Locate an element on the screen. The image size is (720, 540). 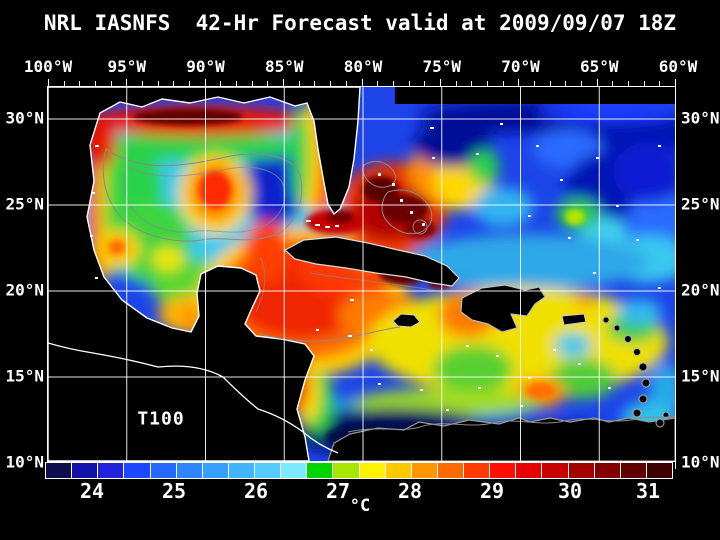
colorbar-tick-1: 25 is located at coordinates (174, 491).